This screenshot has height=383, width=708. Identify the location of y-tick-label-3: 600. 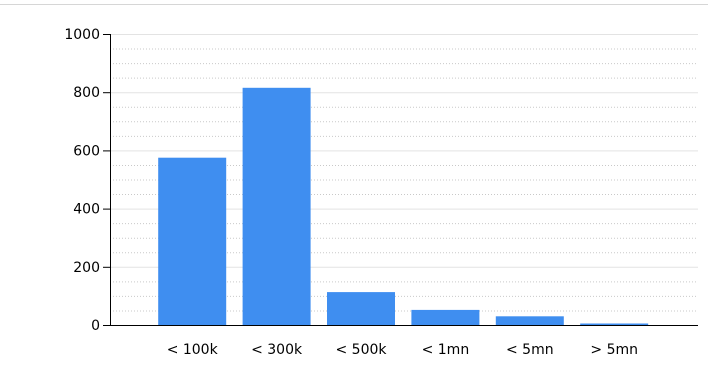
(86, 151).